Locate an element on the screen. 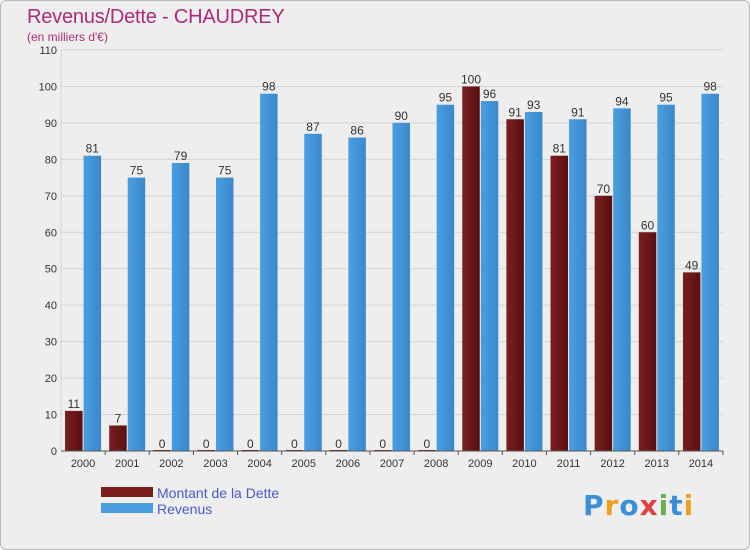  y-tick-label: 90 is located at coordinates (51, 124).